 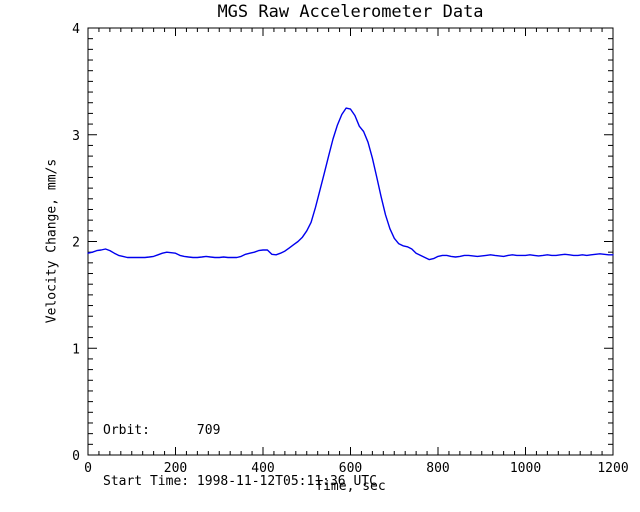 What do you see at coordinates (76, 456) in the screenshot?
I see `y-tick-label: 0` at bounding box center [76, 456].